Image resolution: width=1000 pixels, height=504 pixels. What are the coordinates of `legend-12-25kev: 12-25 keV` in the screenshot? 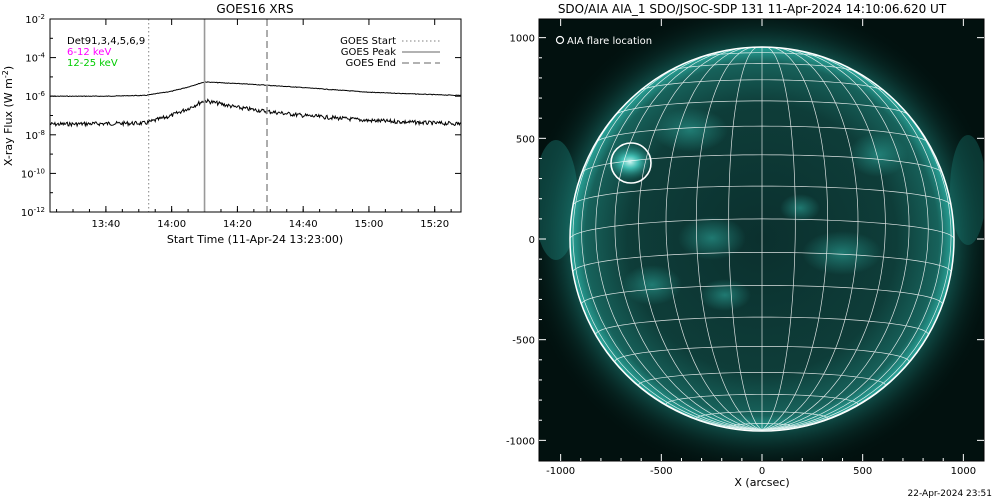 It's located at (92, 63).